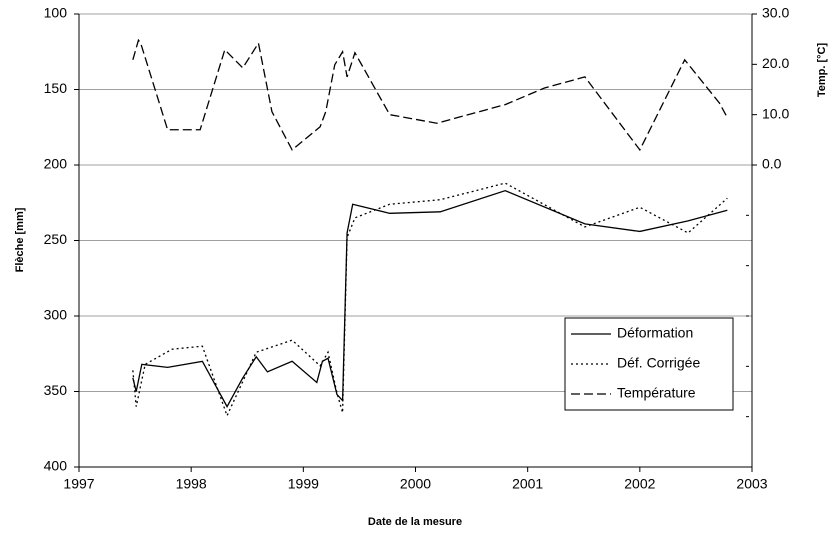  What do you see at coordinates (751, 484) in the screenshot?
I see `x-tick-label: 2003` at bounding box center [751, 484].